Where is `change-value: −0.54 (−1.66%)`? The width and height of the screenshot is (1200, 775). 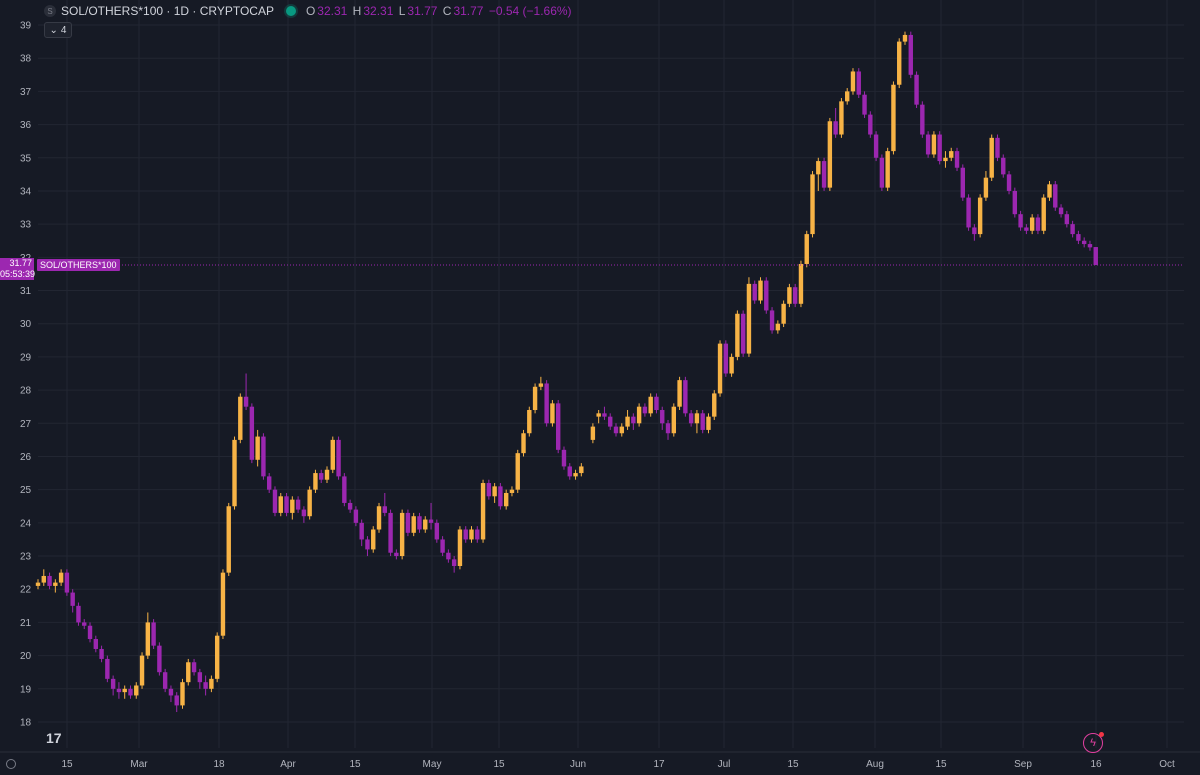 change-value: −0.54 (−1.66%) is located at coordinates (530, 11).